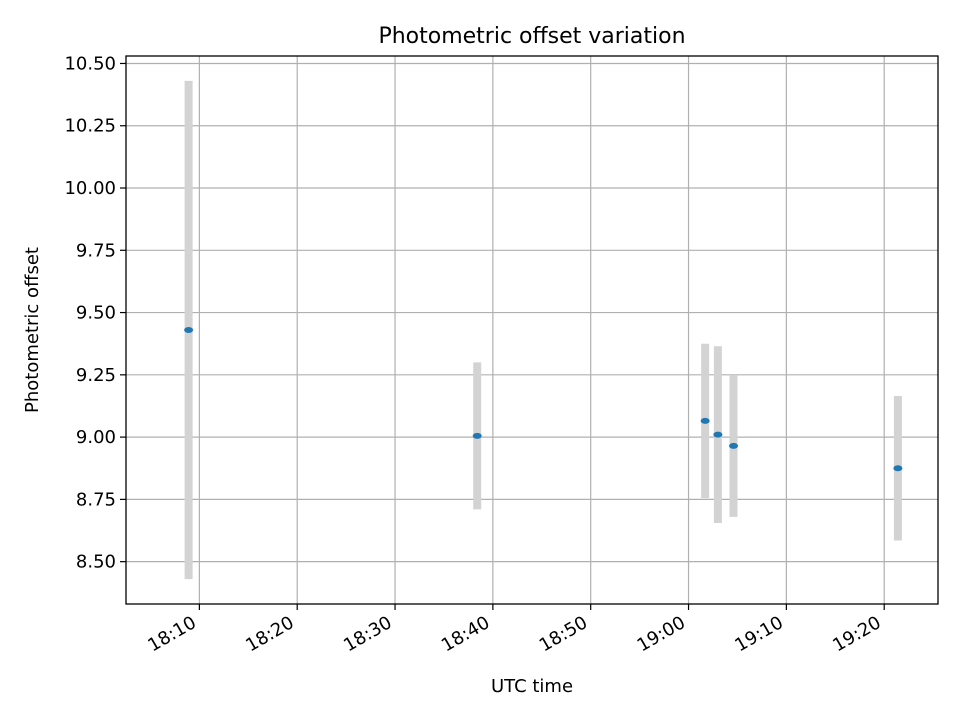 This screenshot has height=725, width=960. What do you see at coordinates (514, 630) in the screenshot?
I see `x-axis-ticks: 18:10 18:20 18:30 18:40 18:50 19:00 19:10 19:20` at bounding box center [514, 630].